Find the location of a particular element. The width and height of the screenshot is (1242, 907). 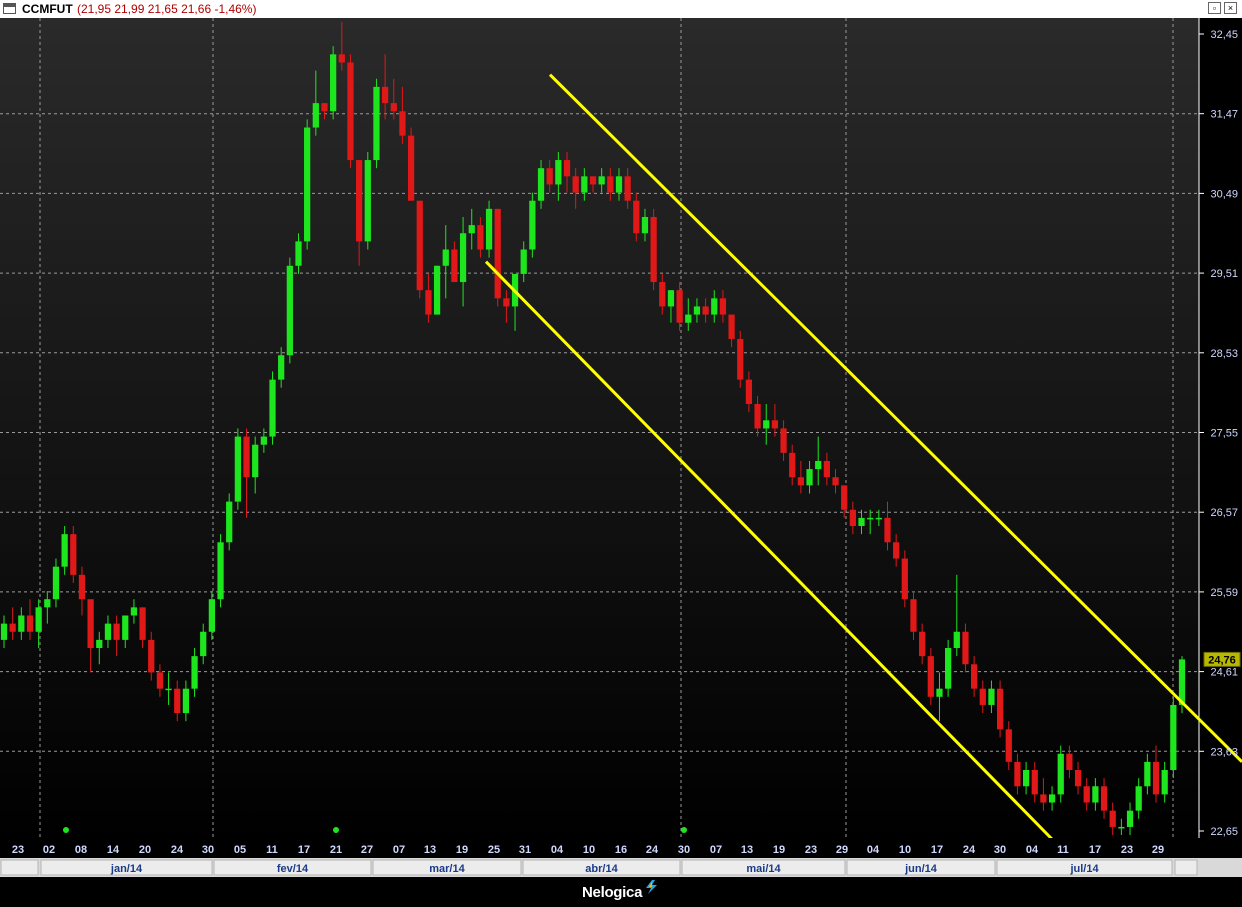

y-tick-label: 26,57 is located at coordinates (1224, 513).